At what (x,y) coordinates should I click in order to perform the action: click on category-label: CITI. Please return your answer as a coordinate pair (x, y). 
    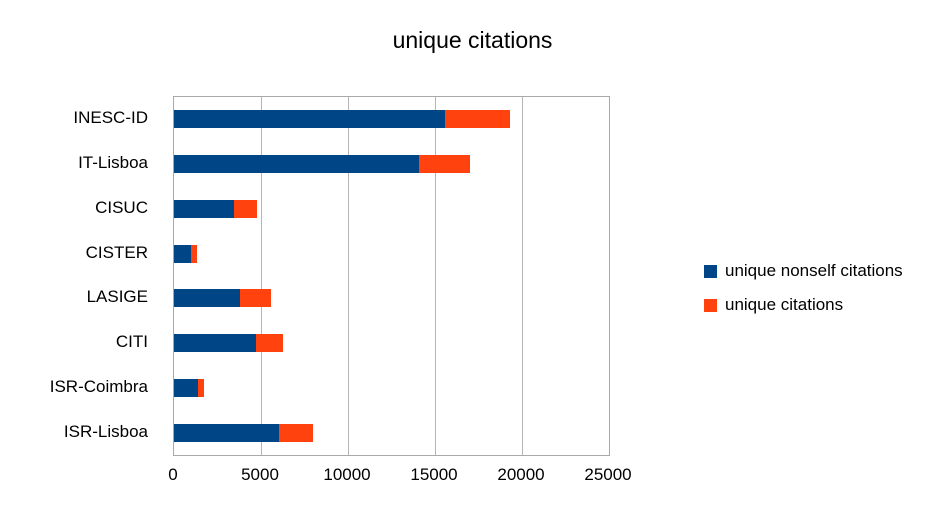
    Looking at the image, I should click on (131, 342).